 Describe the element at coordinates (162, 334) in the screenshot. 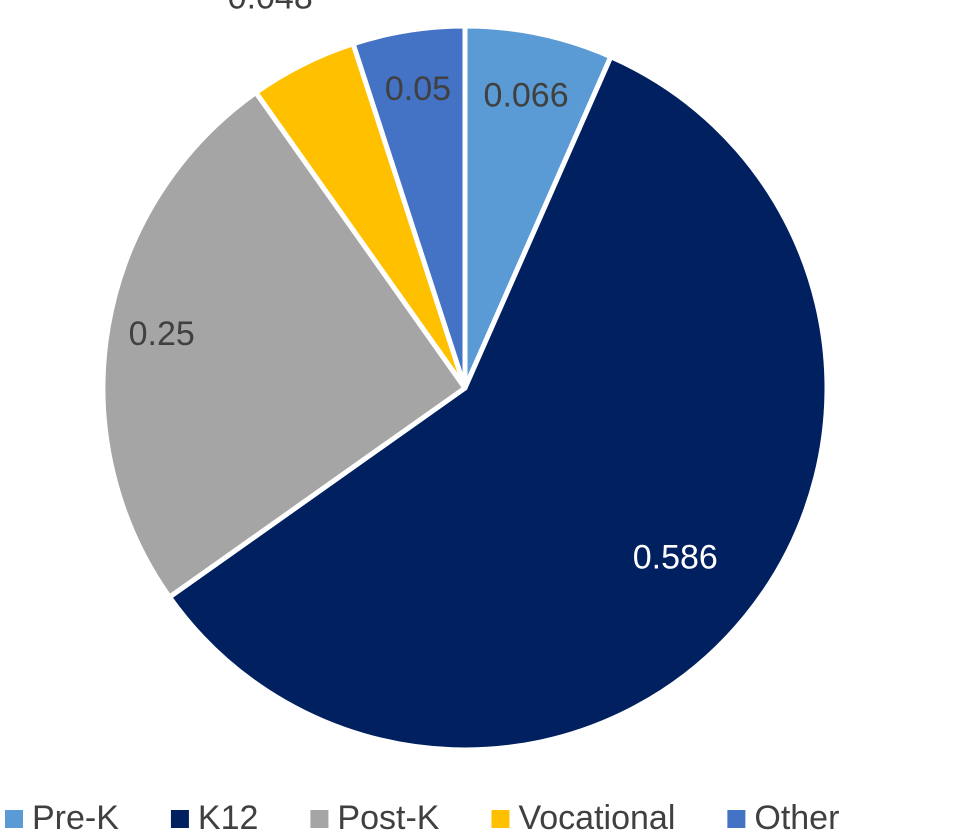

I see `data-label: 0.25` at that location.